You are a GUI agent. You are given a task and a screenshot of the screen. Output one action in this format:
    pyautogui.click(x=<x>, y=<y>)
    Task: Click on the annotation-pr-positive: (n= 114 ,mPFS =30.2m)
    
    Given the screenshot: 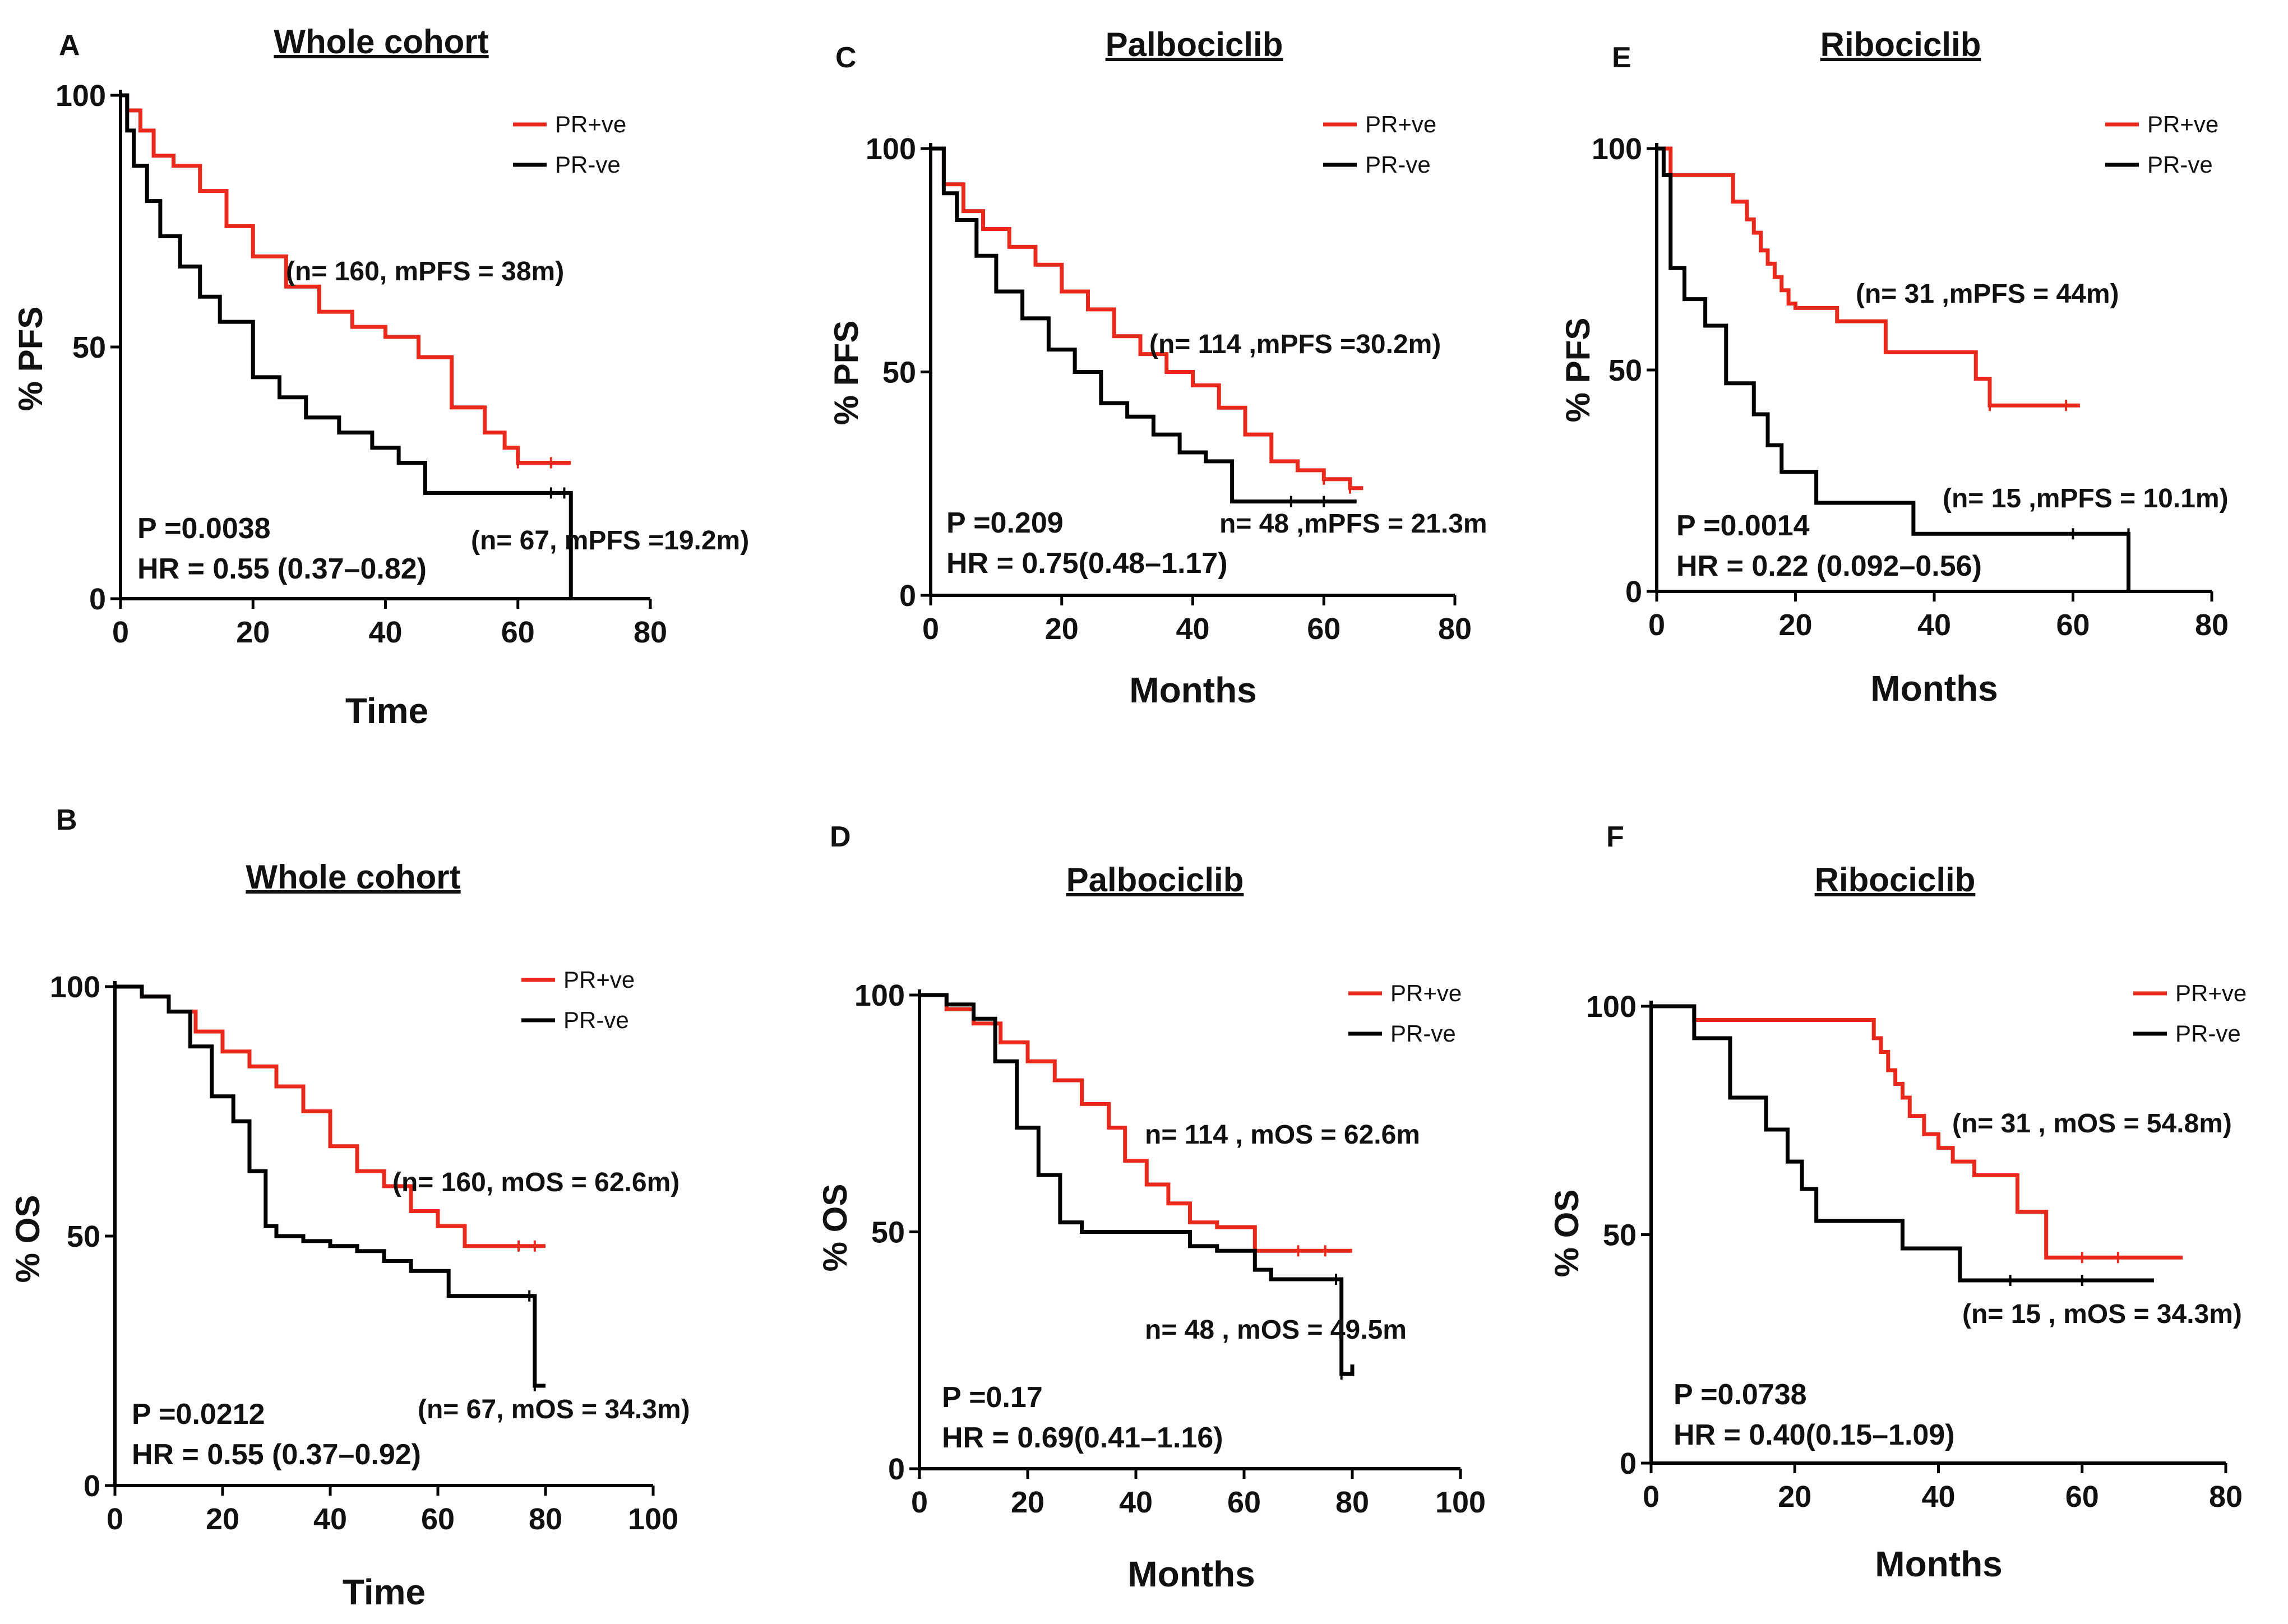 What is the action you would take?
    pyautogui.click(x=1295, y=345)
    